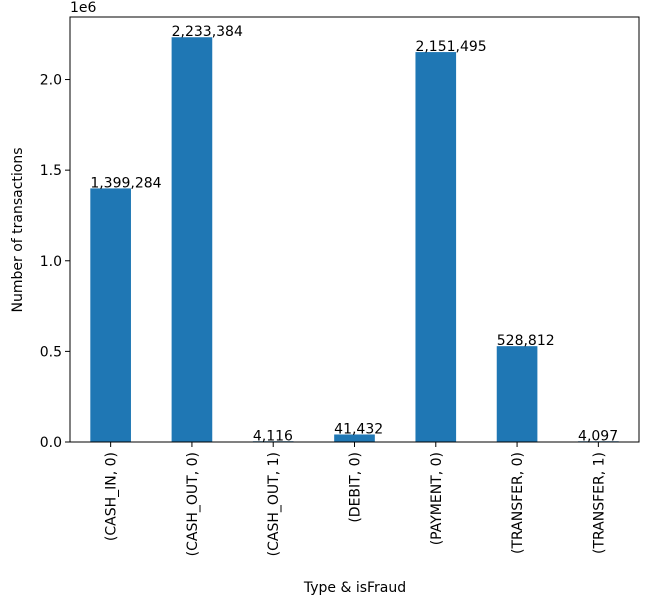  I want to click on x-tick-label: (PAYMENT, 0), so click(437, 498).